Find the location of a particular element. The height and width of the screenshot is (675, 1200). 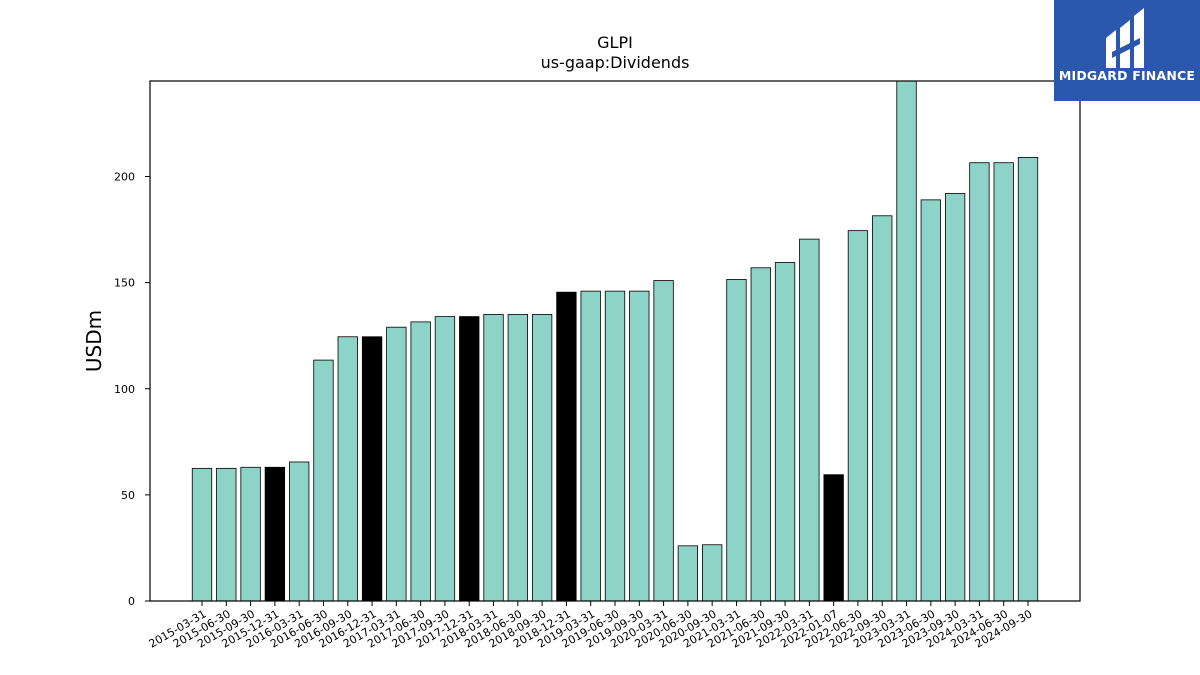

y-axis: 0 50 100 150 200 is located at coordinates (132, 389).